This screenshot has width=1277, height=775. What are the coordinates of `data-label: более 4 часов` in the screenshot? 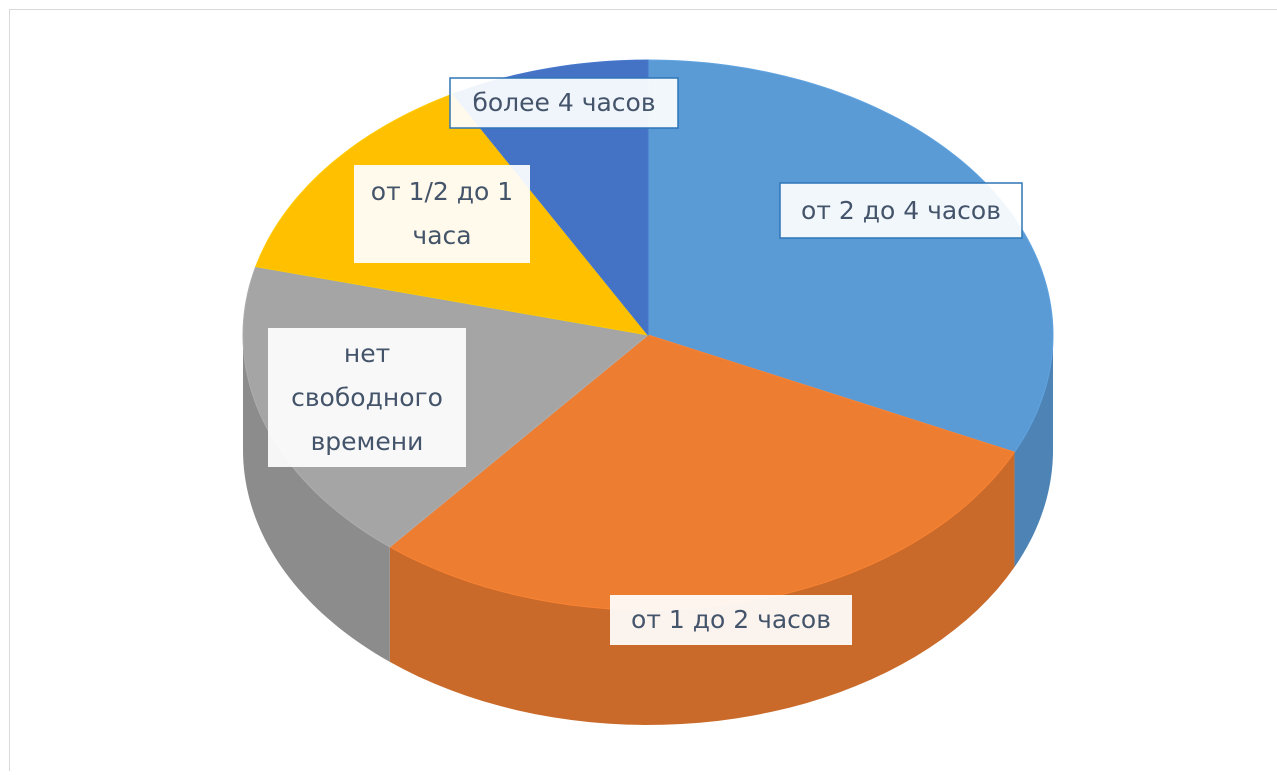 It's located at (564, 103).